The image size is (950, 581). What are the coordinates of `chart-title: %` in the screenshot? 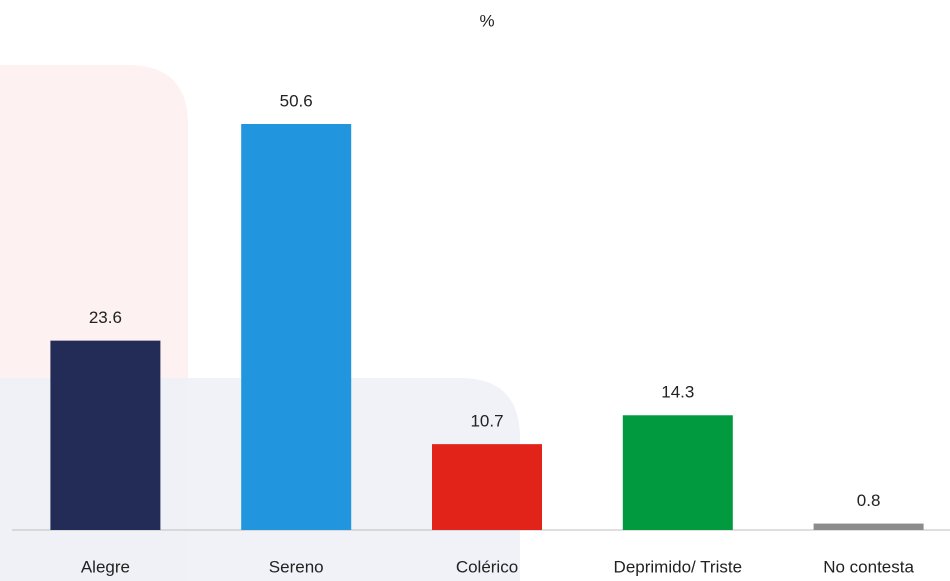 It's located at (486, 20).